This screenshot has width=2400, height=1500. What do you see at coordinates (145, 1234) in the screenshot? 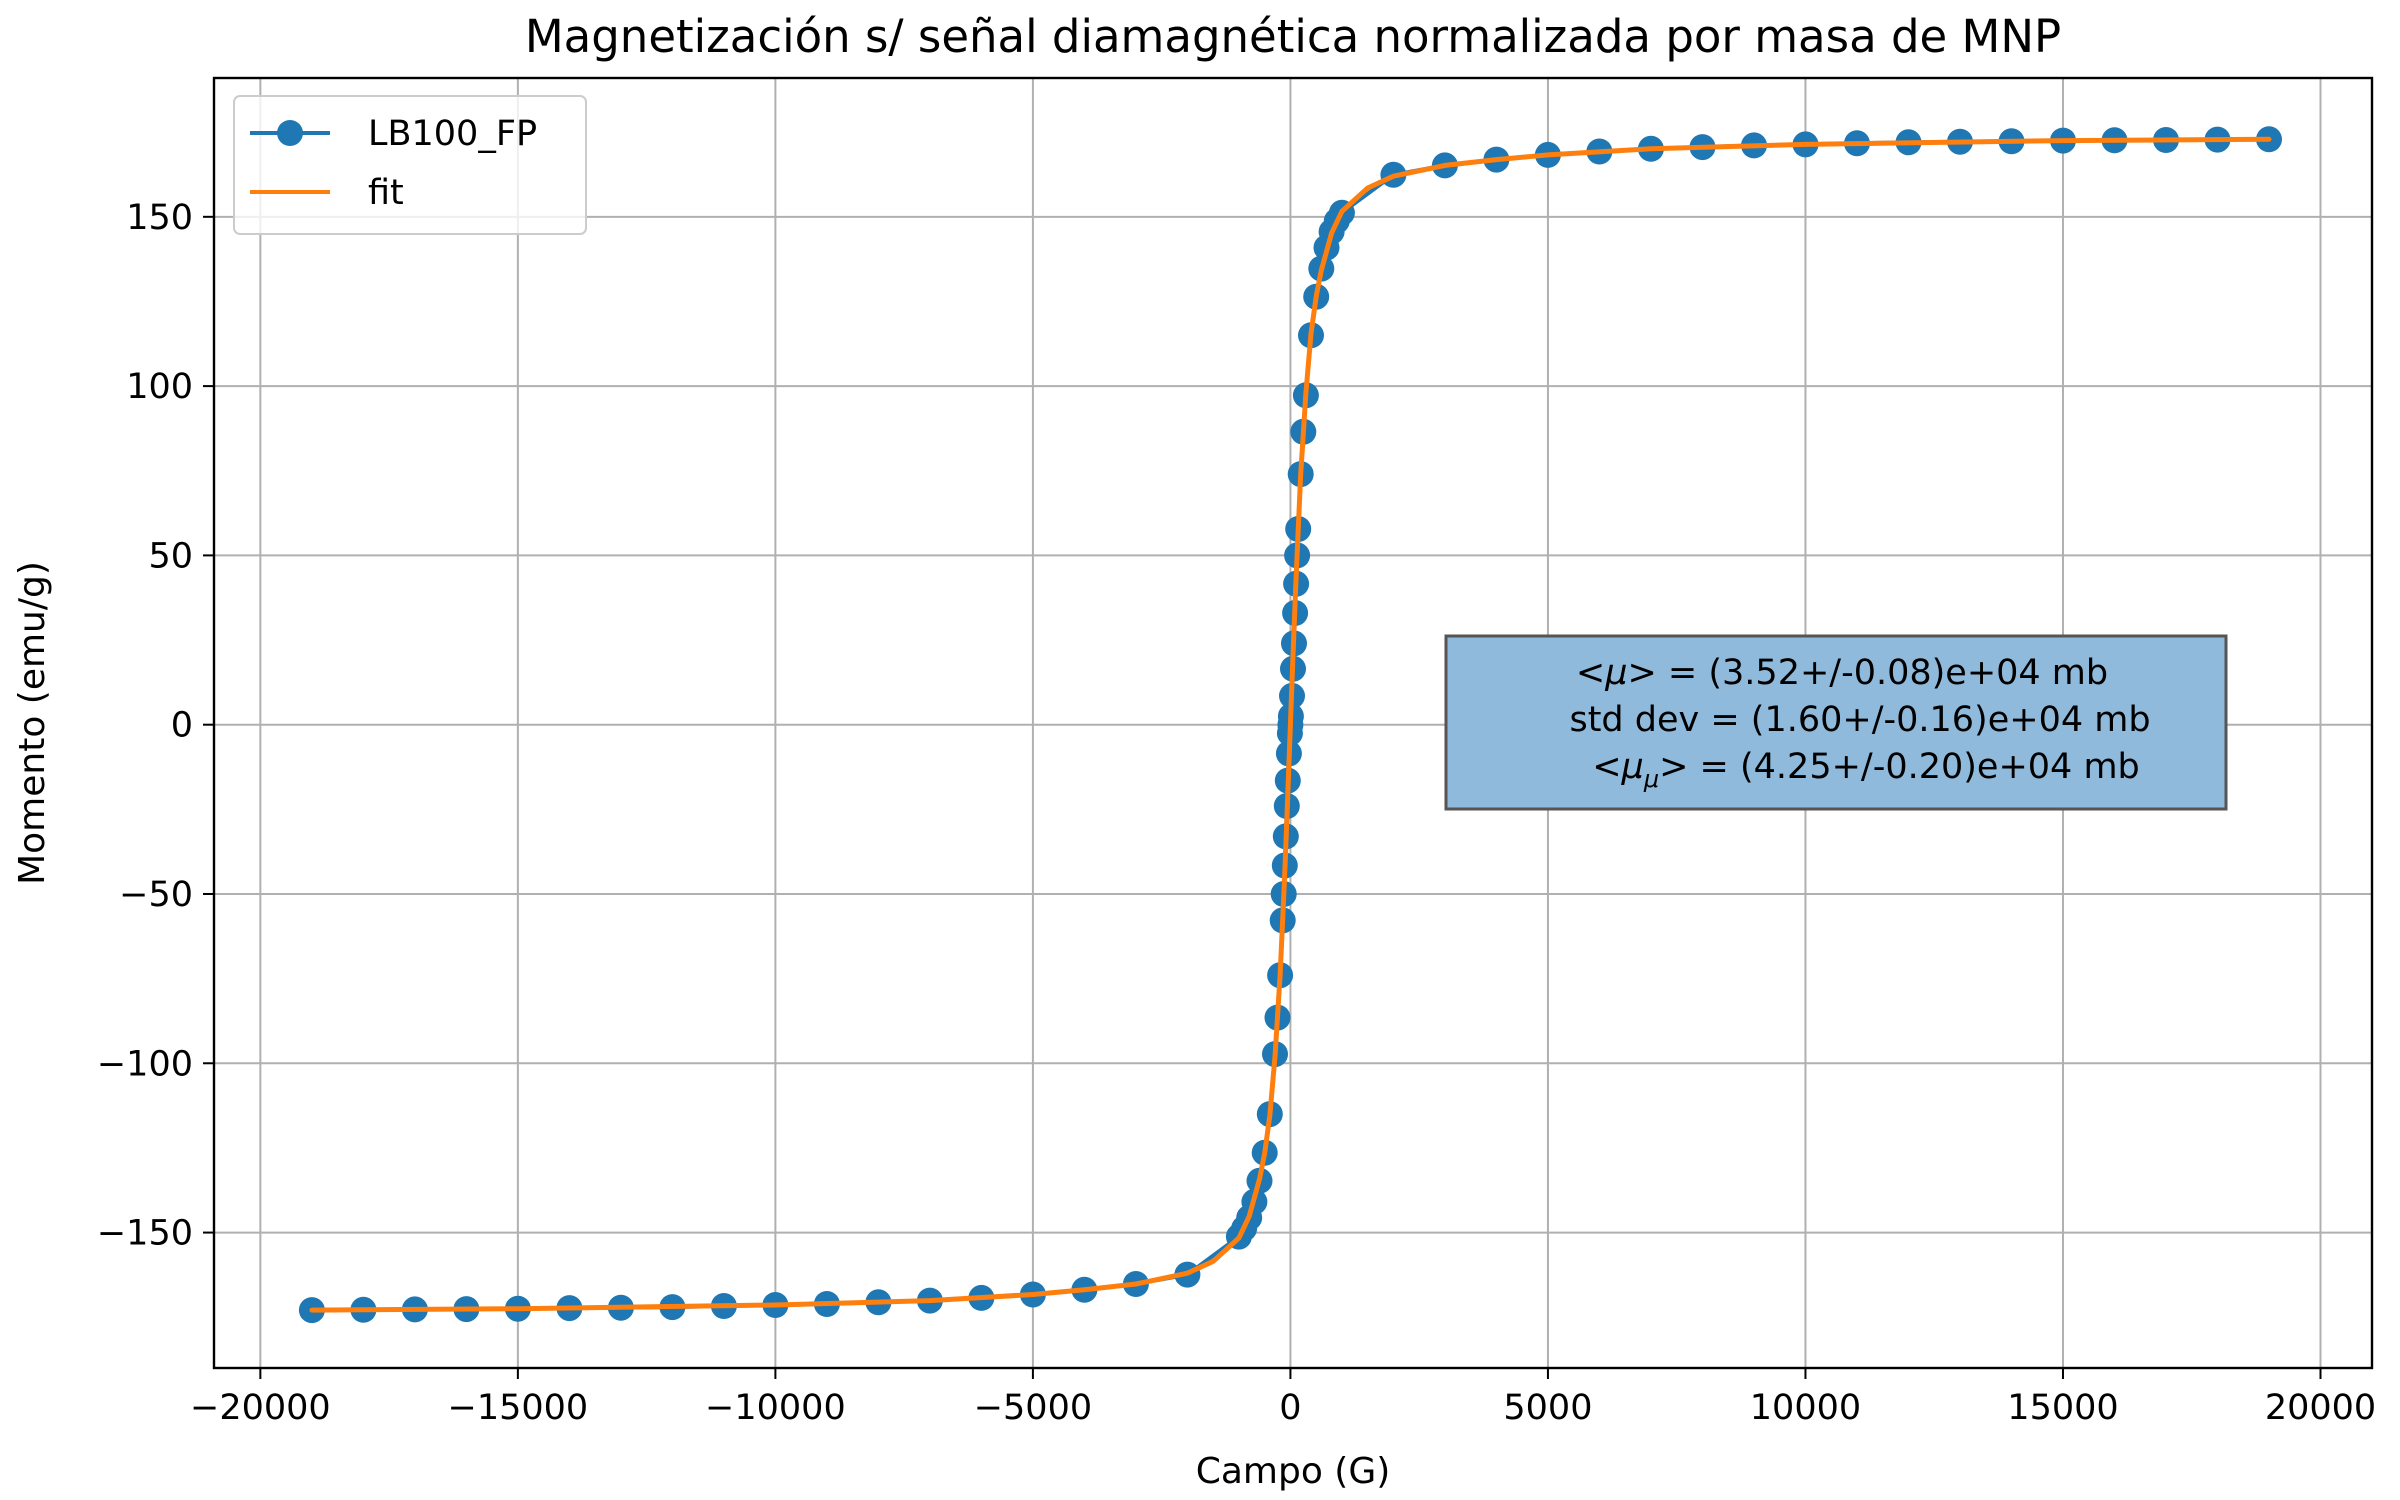
I see `y-tick-label: −150` at bounding box center [145, 1234].